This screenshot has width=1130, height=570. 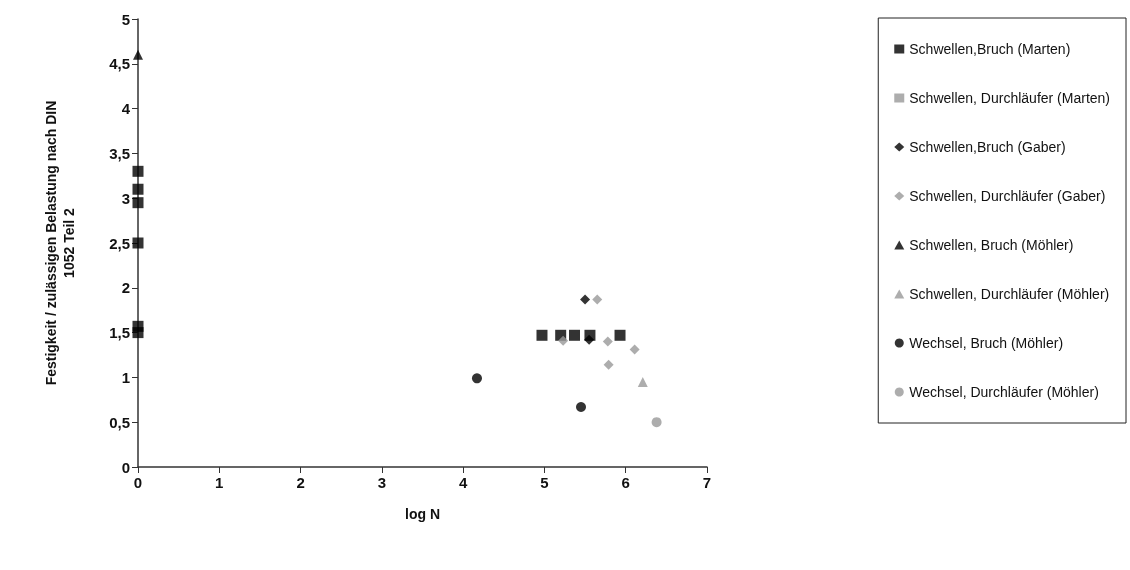 What do you see at coordinates (119, 243) in the screenshot?
I see `y-tick-label: 2,5` at bounding box center [119, 243].